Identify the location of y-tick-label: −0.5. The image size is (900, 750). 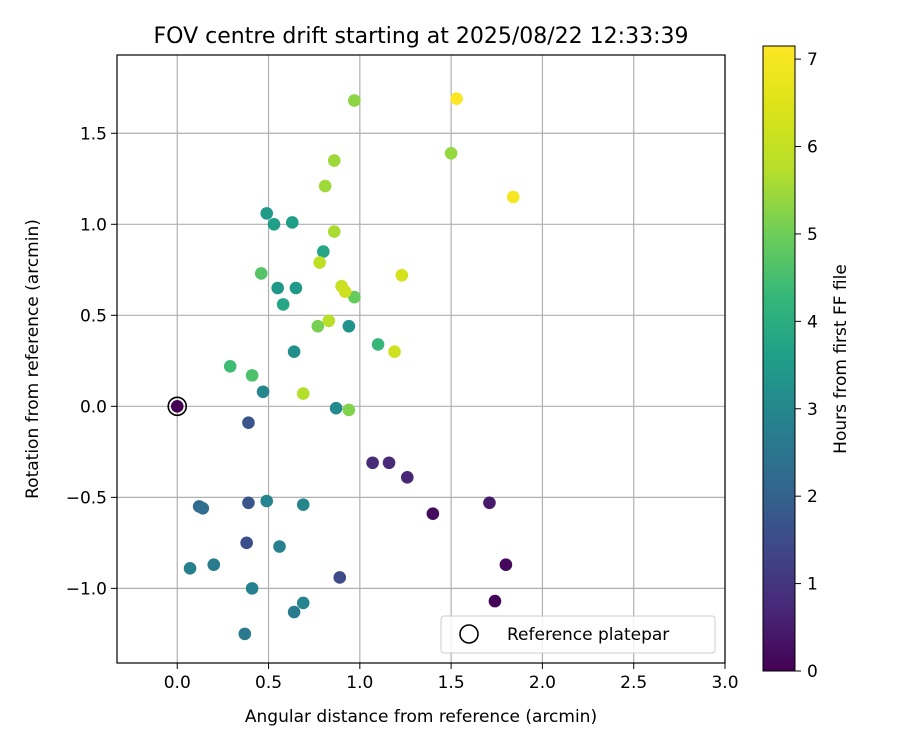
(86, 498).